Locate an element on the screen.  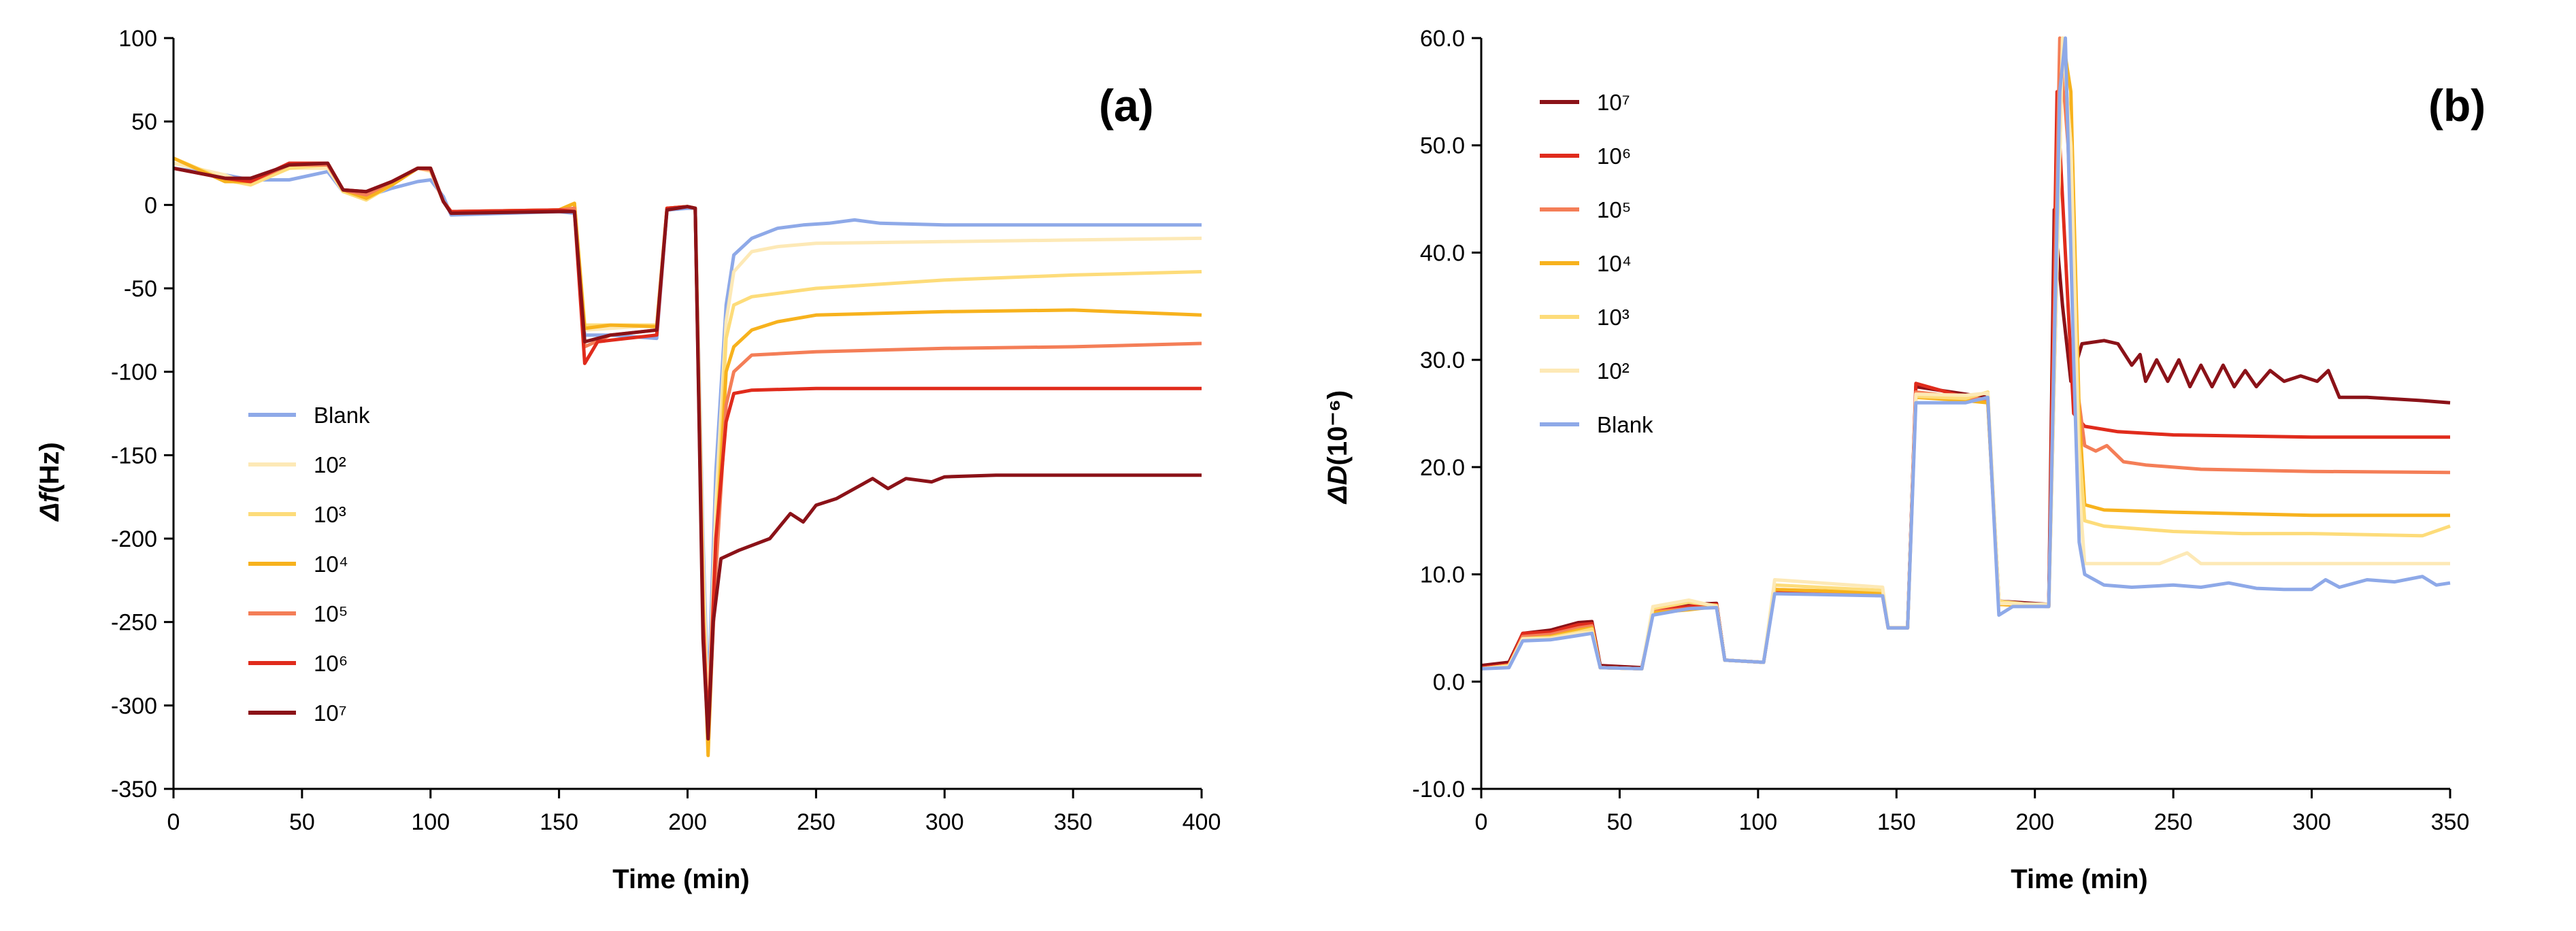
y-tick-label: 50 is located at coordinates (144, 122).